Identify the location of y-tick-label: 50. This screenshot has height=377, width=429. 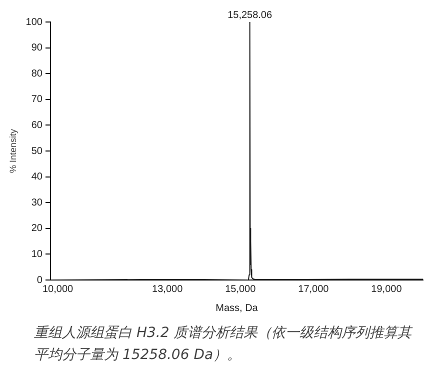
(37, 151).